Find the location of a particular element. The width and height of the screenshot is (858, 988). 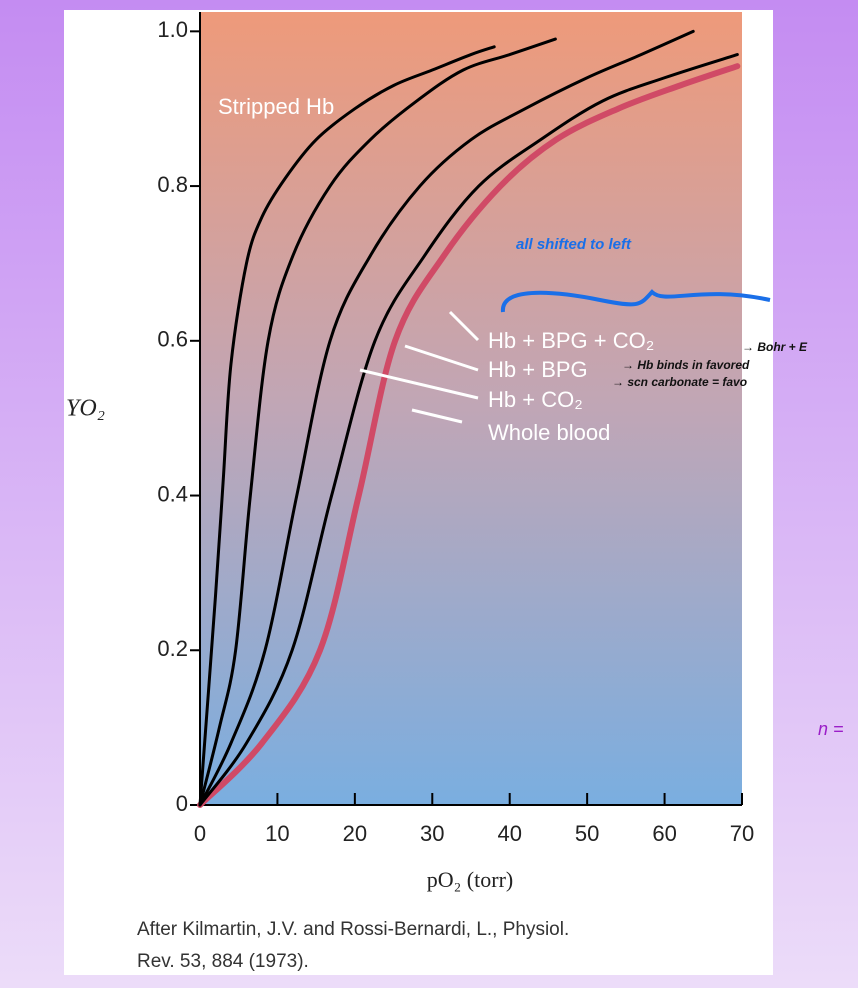

caption: Rev. 53, 884 (1973). is located at coordinates (223, 961).